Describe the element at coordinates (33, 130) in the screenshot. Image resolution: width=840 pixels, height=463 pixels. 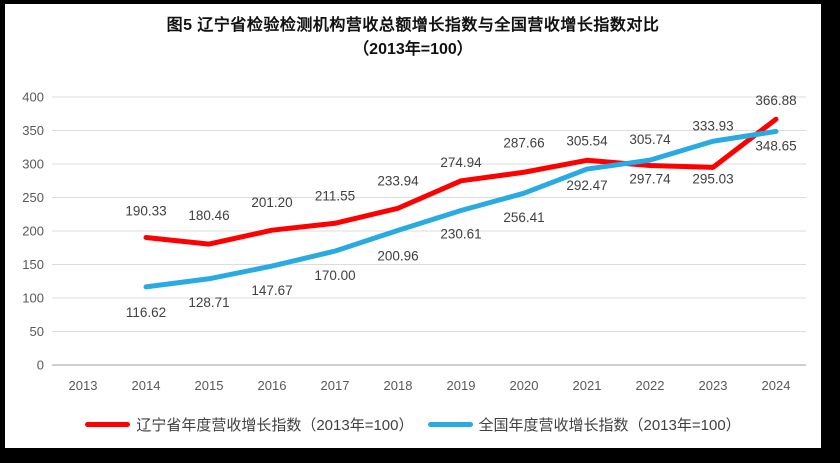
I see `svg-text: 350` at that location.